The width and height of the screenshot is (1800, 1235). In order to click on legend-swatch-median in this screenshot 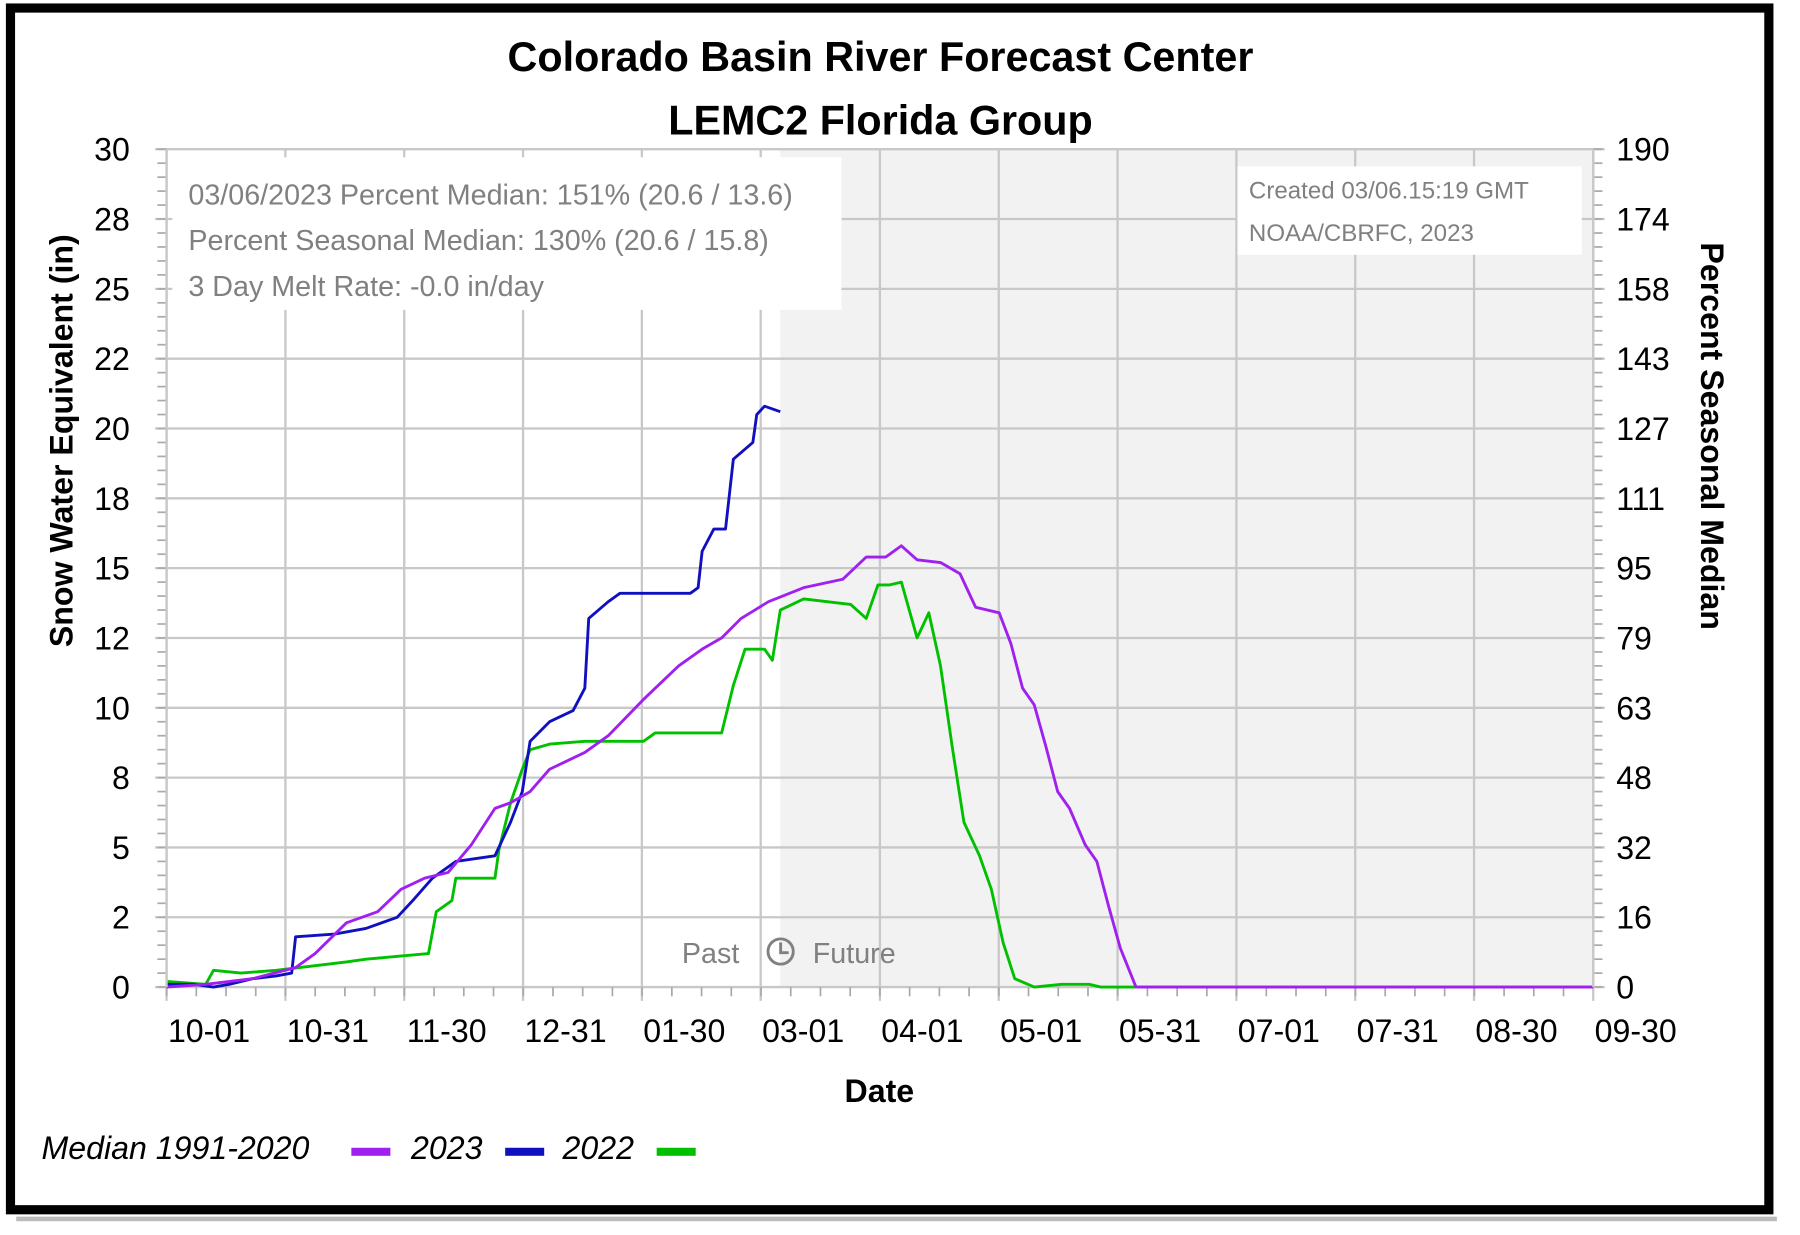, I will do `click(371, 1151)`.